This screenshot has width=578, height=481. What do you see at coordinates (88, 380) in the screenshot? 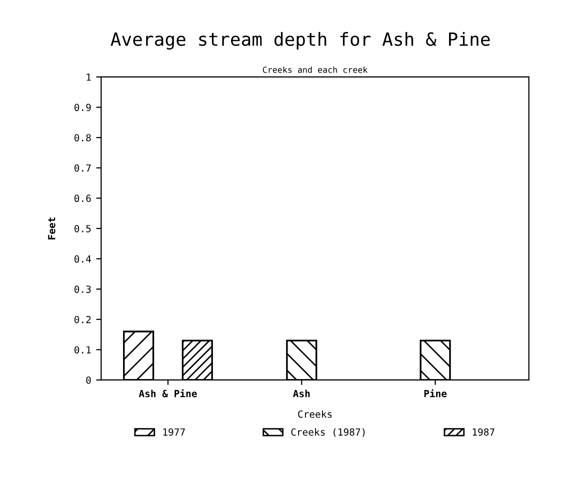
I see `y-tick-label: 0` at bounding box center [88, 380].